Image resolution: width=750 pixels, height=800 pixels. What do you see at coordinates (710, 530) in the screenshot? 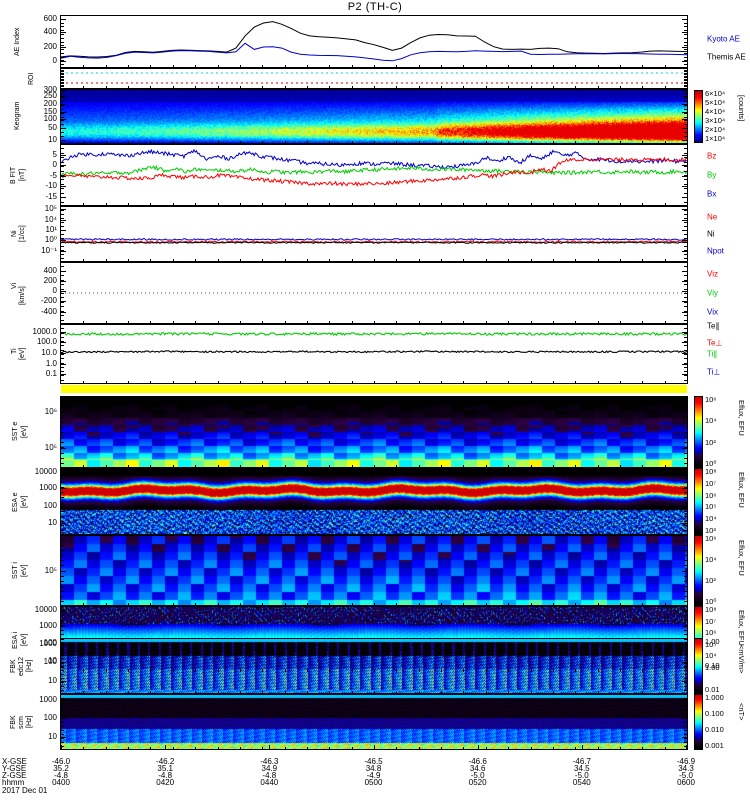
I see `esae-cbtick-5: 10³` at bounding box center [710, 530].